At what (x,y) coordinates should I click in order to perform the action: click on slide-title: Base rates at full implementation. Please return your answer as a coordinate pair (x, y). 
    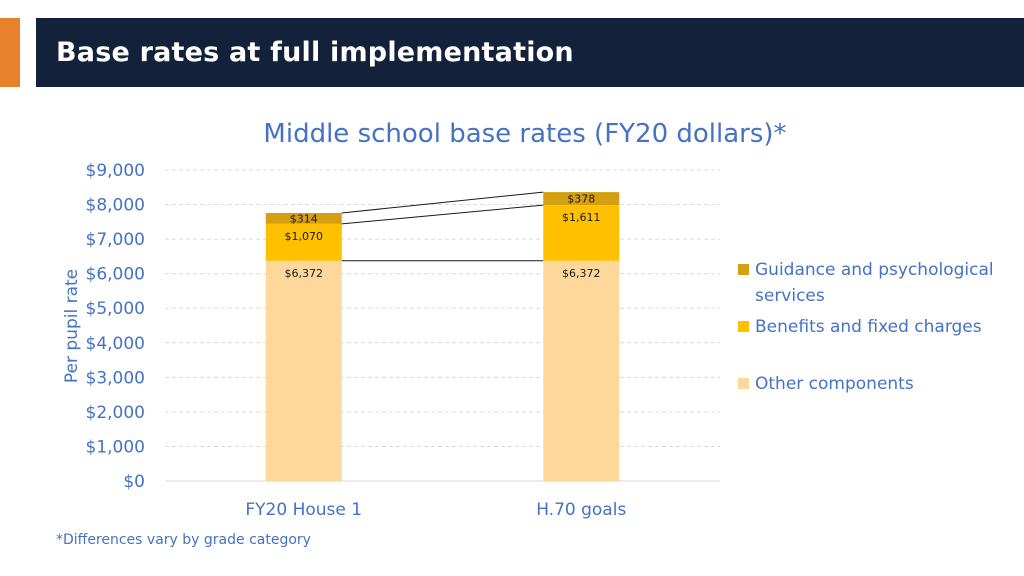
    Looking at the image, I should click on (315, 52).